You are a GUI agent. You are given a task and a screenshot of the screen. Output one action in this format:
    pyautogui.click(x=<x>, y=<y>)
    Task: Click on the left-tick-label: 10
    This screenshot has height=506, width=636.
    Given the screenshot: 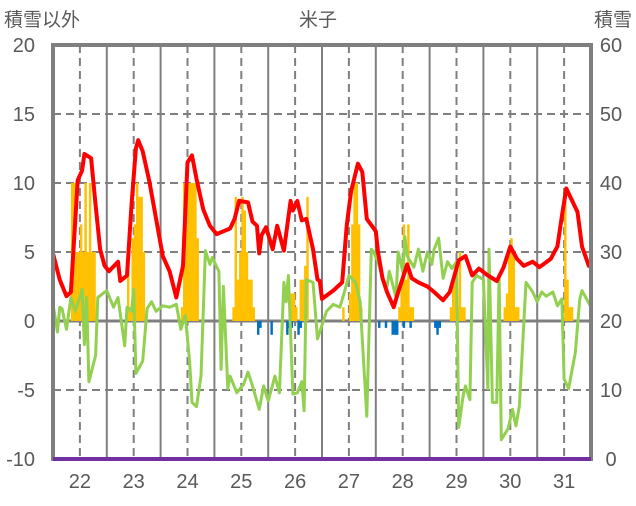 What is the action you would take?
    pyautogui.click(x=24, y=184)
    